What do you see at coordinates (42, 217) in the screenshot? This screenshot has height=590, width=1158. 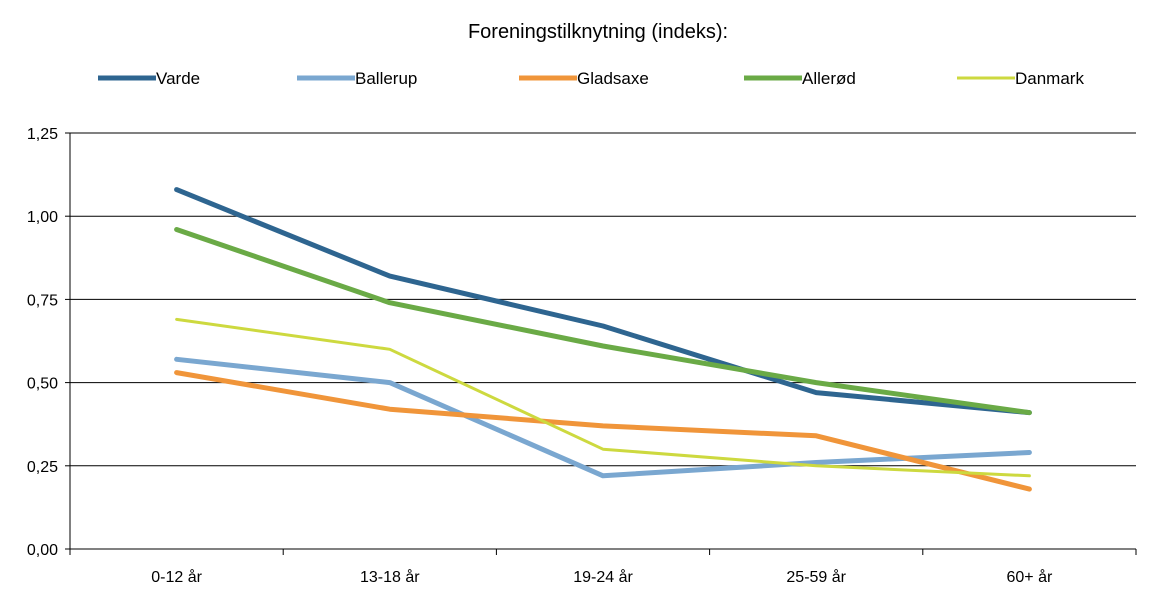 I see `y-tick-label: 1,00` at bounding box center [42, 217].